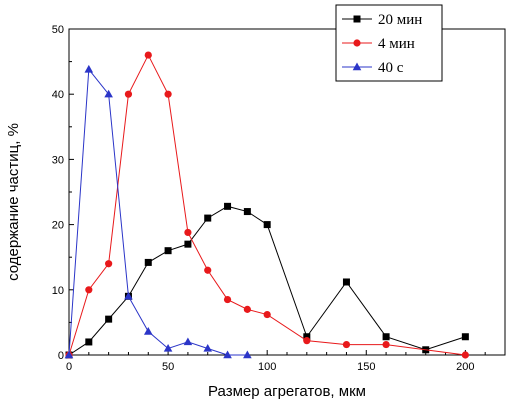 The width and height of the screenshot is (506, 403). Describe the element at coordinates (366, 367) in the screenshot. I see `x-tick-label: 150` at that location.